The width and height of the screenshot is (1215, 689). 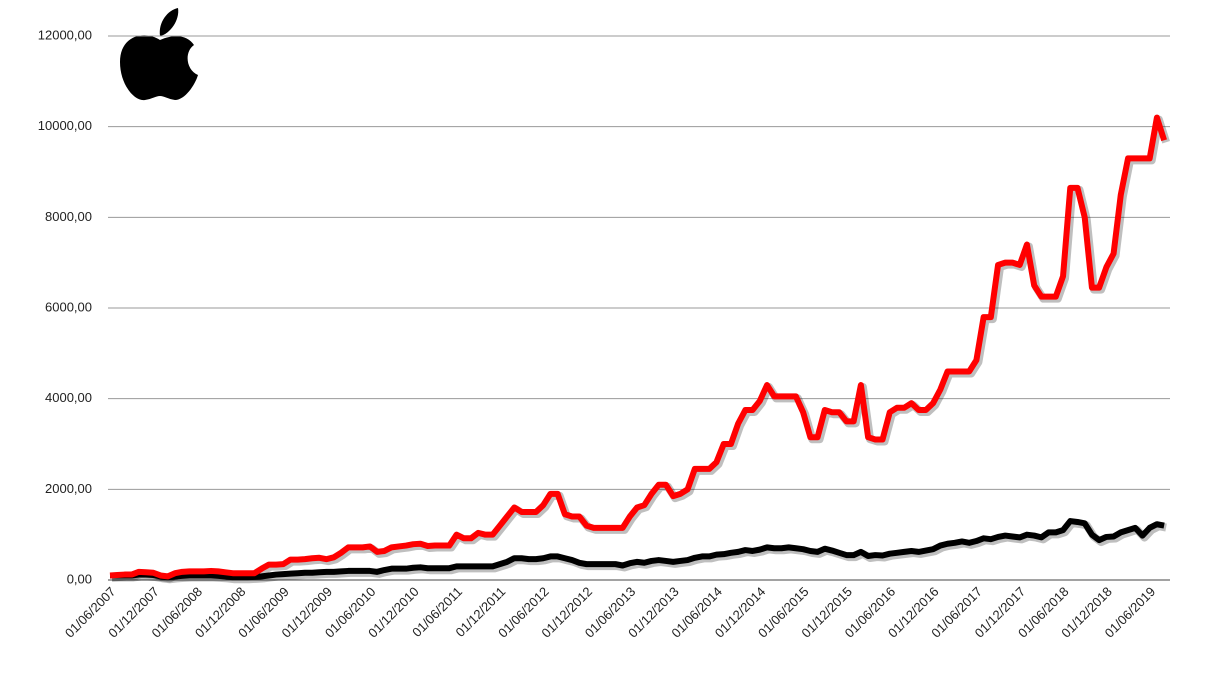 What do you see at coordinates (68, 216) in the screenshot?
I see `y-tick-label: 8000,00` at bounding box center [68, 216].